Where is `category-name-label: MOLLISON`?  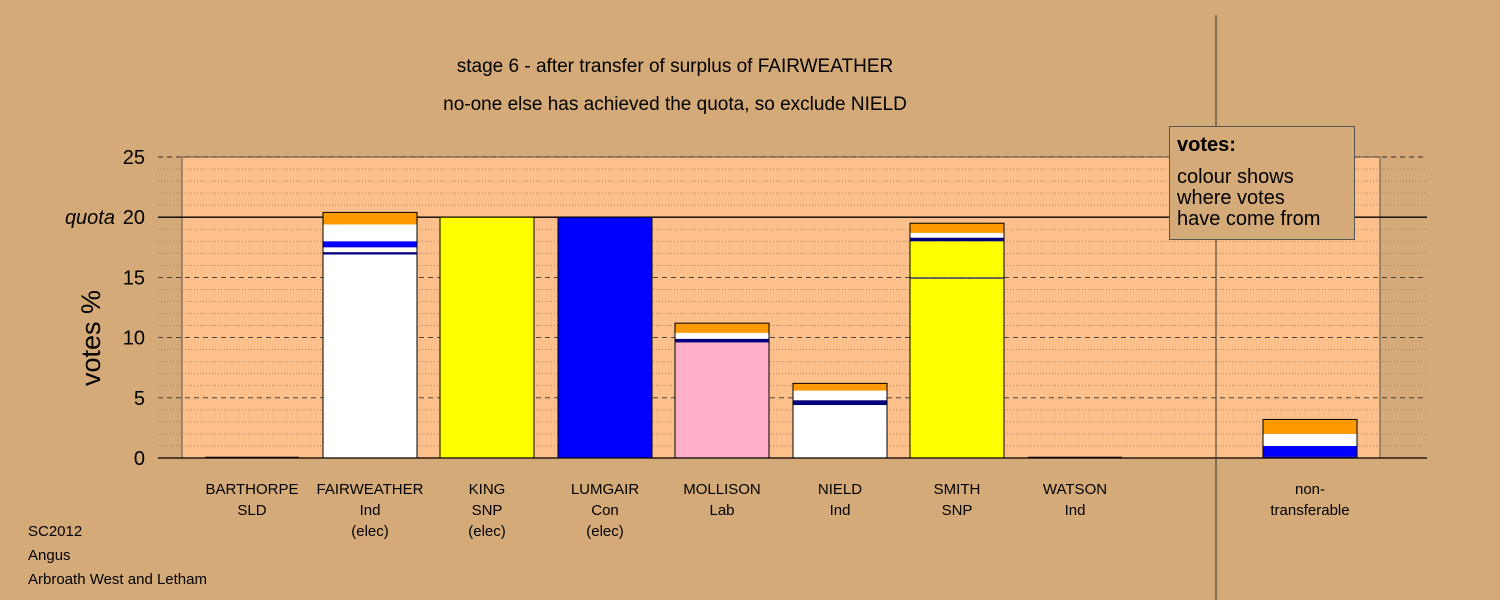 category-name-label: MOLLISON is located at coordinates (722, 489).